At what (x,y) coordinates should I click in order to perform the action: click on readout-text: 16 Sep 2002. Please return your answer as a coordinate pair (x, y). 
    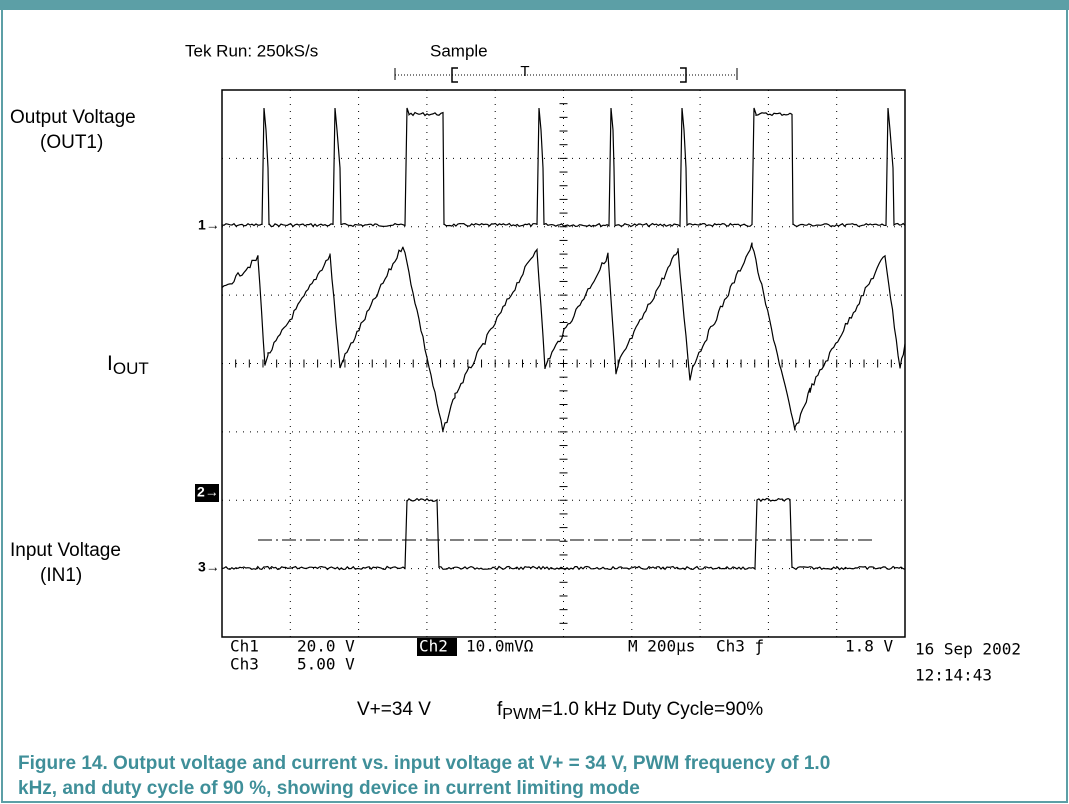
    Looking at the image, I should click on (968, 649).